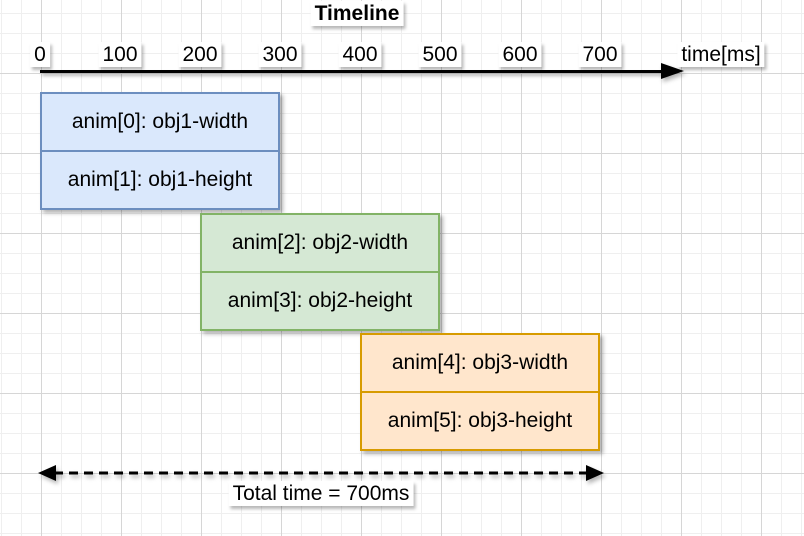 The image size is (804, 536). I want to click on bar-label: anim[3]: obj2-height, so click(320, 300).